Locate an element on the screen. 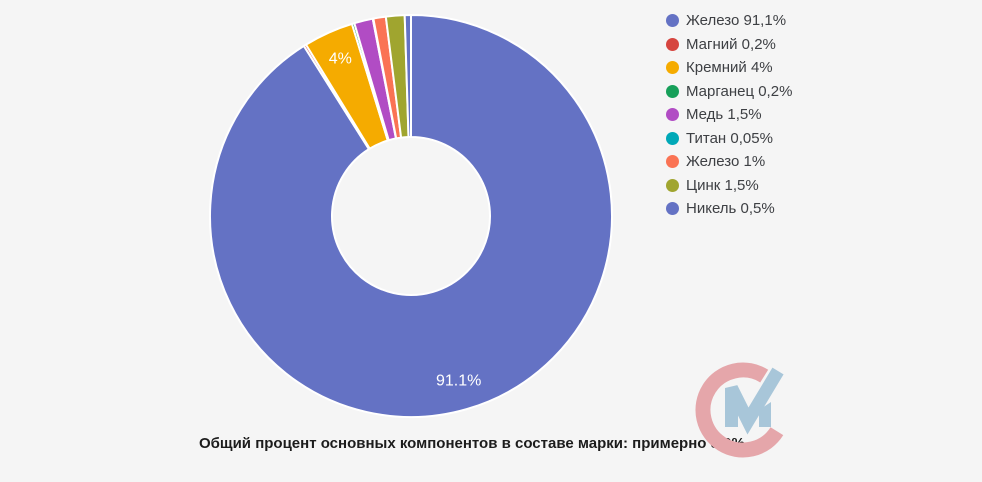  legend-item: Железо 1% is located at coordinates (729, 162).